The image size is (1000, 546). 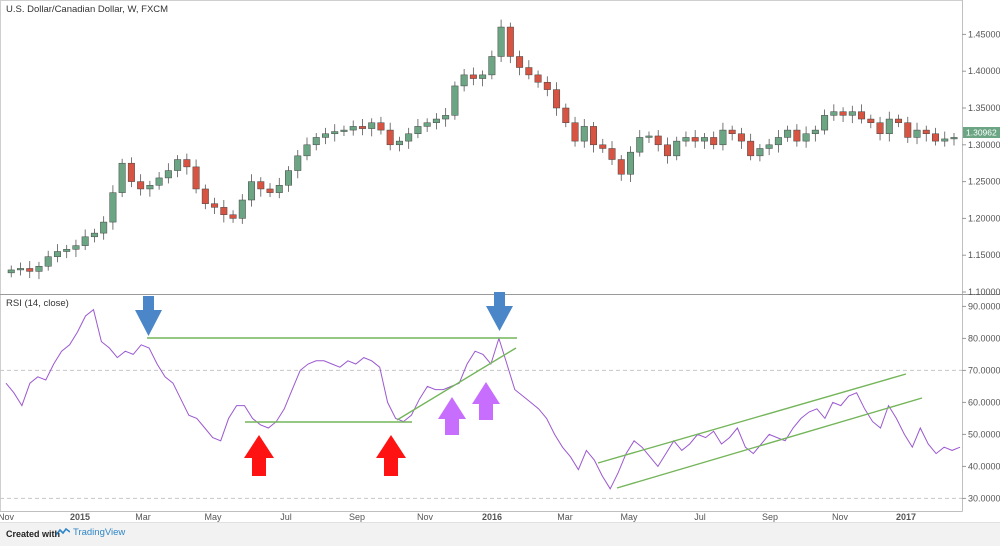 What do you see at coordinates (984, 255) in the screenshot?
I see `price-tick-label: 1.15000` at bounding box center [984, 255].